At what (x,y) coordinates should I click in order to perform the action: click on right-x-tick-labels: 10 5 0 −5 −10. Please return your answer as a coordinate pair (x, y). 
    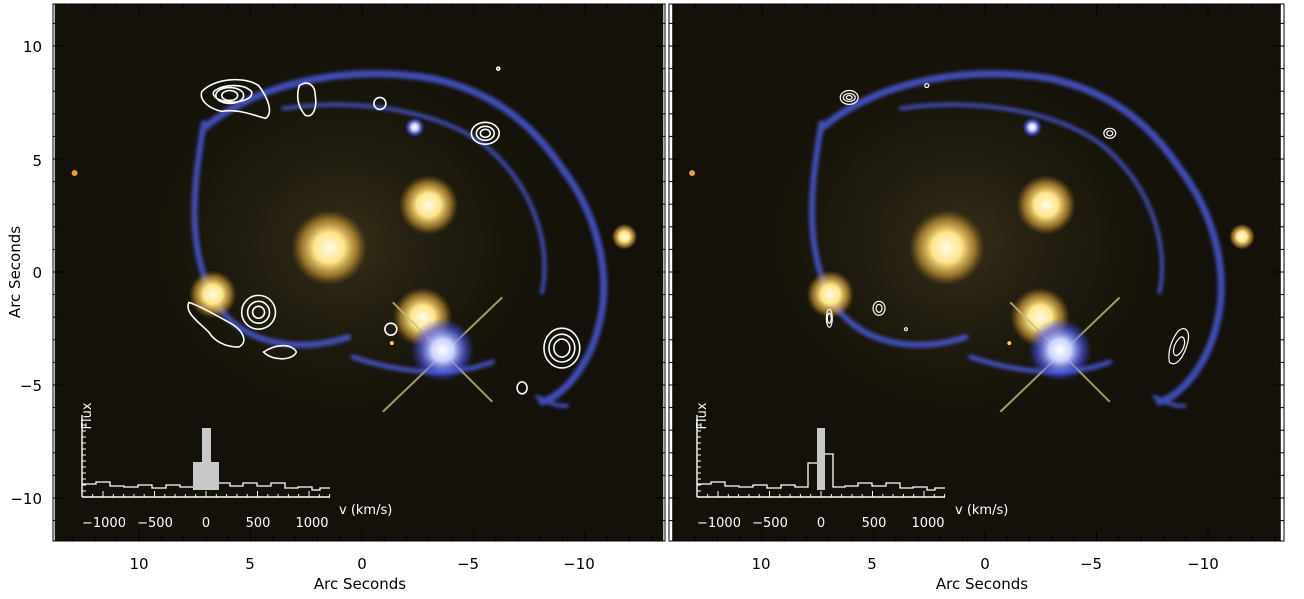
    Looking at the image, I should click on (984, 564).